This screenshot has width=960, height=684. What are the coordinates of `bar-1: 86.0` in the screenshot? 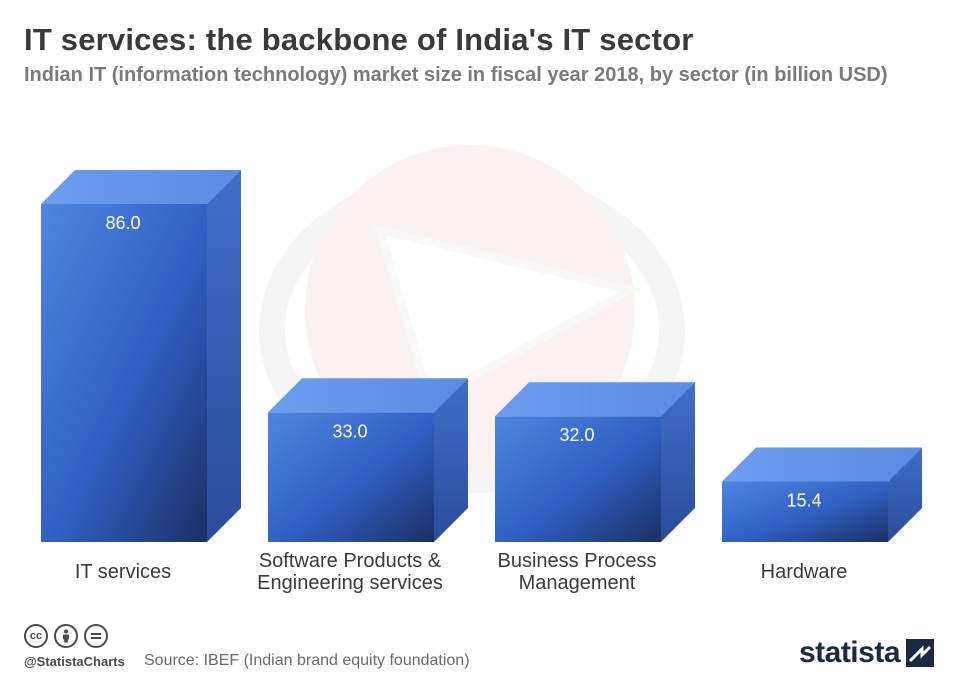 It's located at (141, 356).